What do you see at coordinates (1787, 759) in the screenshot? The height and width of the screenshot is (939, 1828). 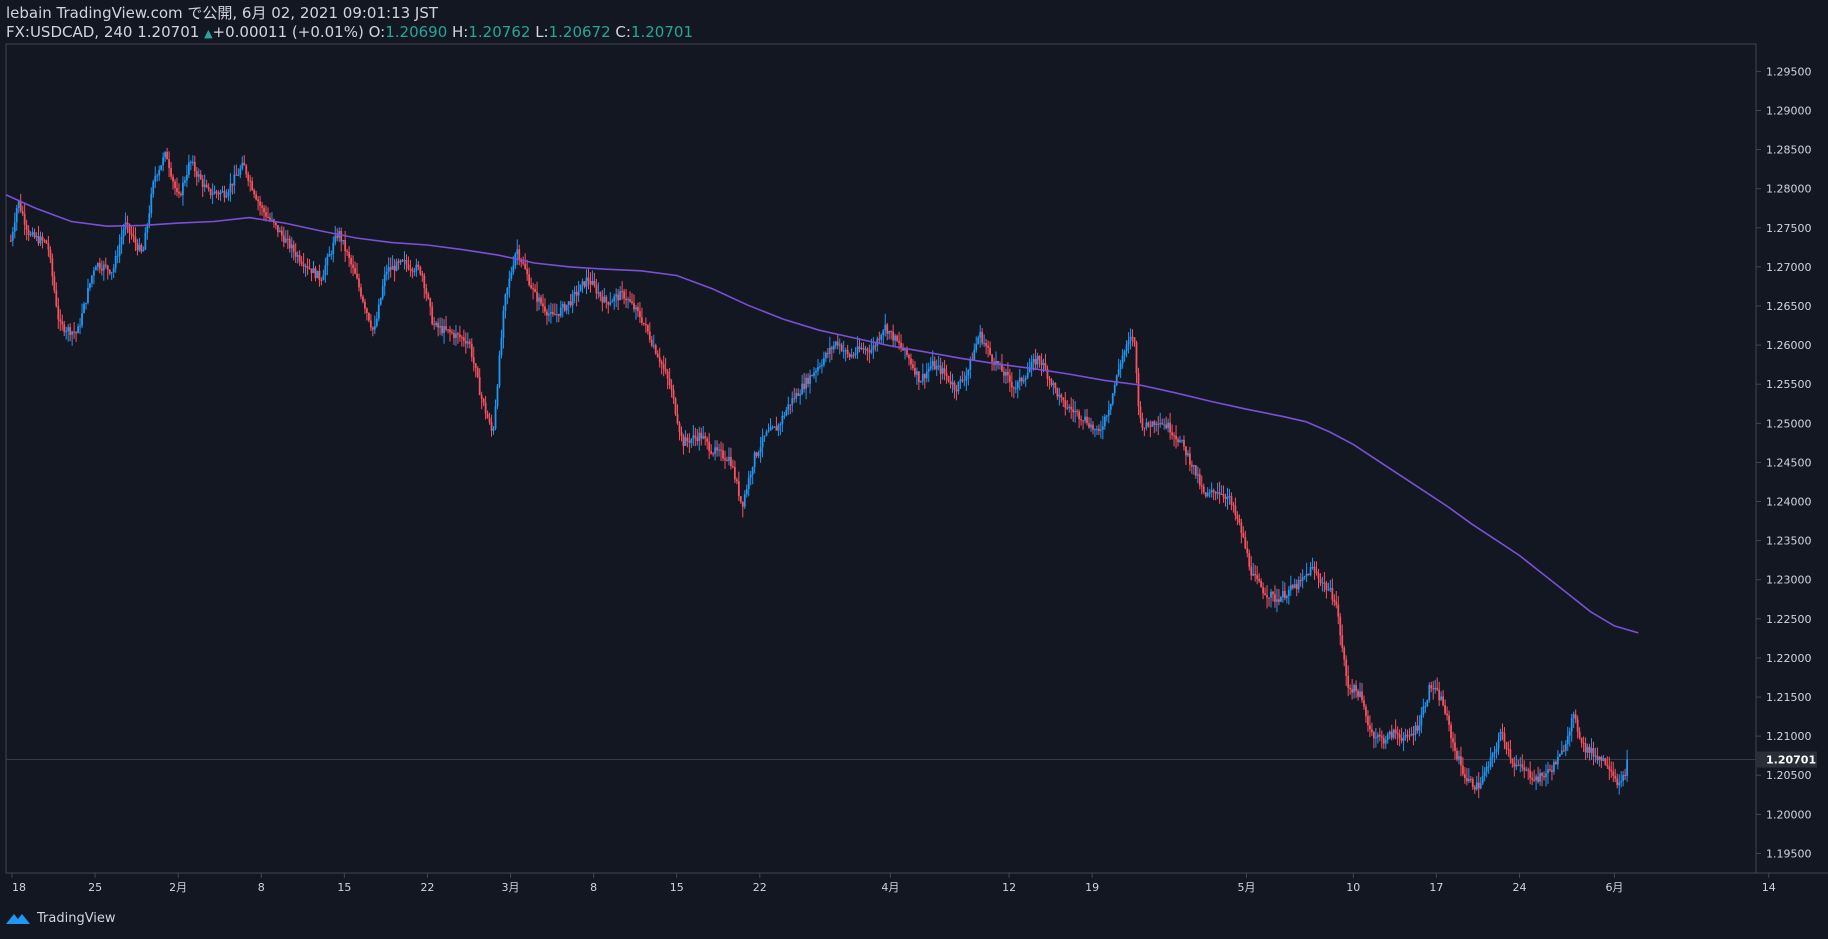 I see `last-price-tag` at bounding box center [1787, 759].